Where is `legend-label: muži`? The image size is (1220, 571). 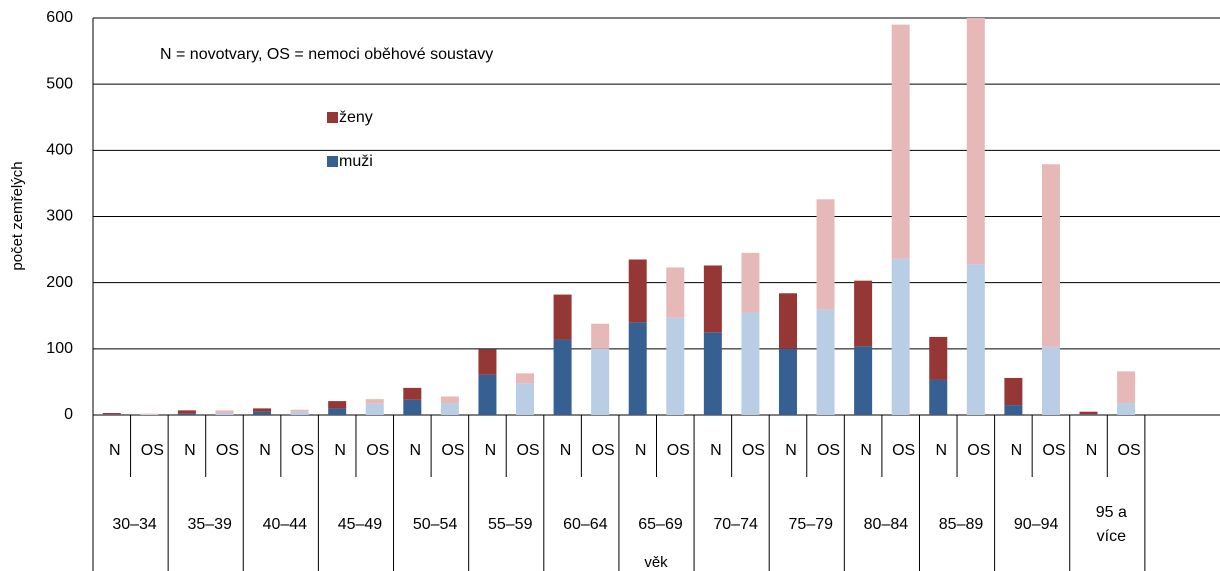 legend-label: muži is located at coordinates (356, 161).